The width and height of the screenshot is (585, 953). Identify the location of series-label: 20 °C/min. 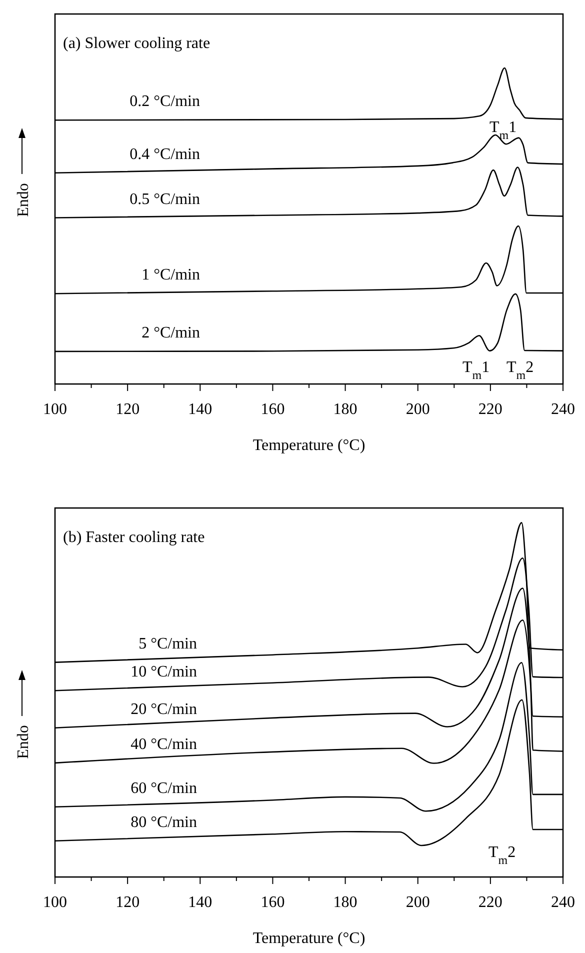
(163, 709).